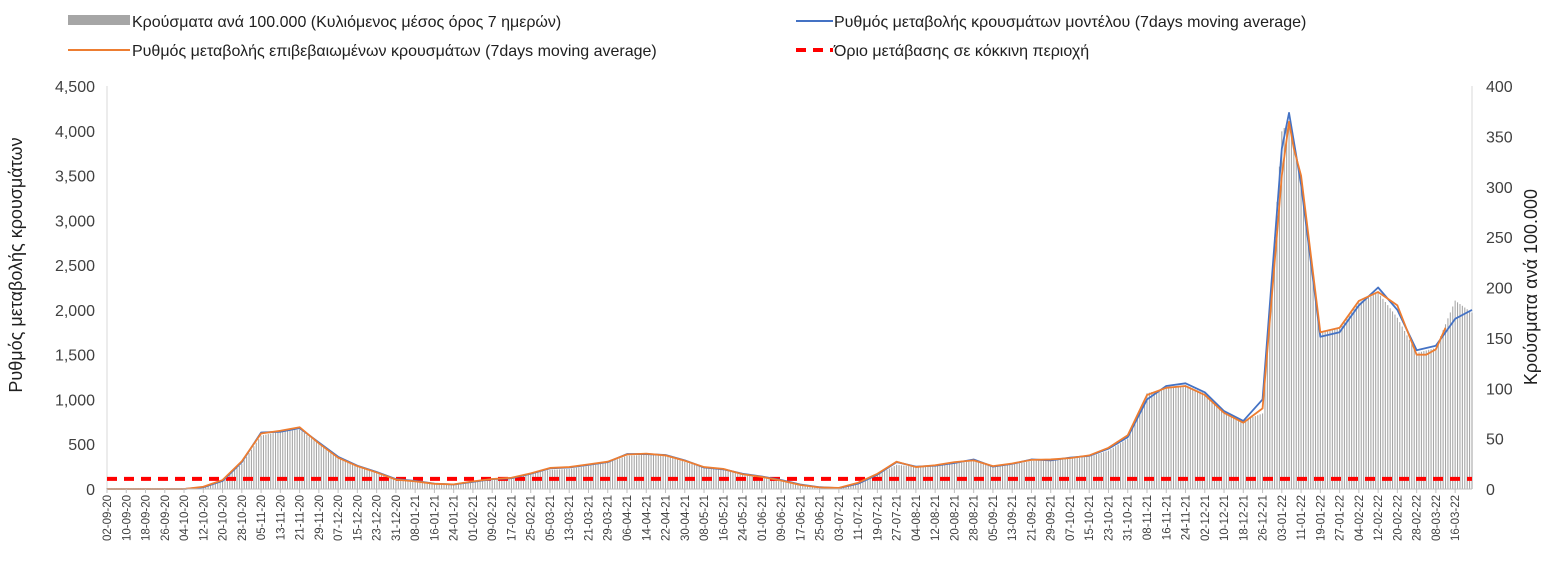 Image resolution: width=1556 pixels, height=585 pixels. Describe the element at coordinates (1499, 87) in the screenshot. I see `y-right-tick-label: 400` at that location.